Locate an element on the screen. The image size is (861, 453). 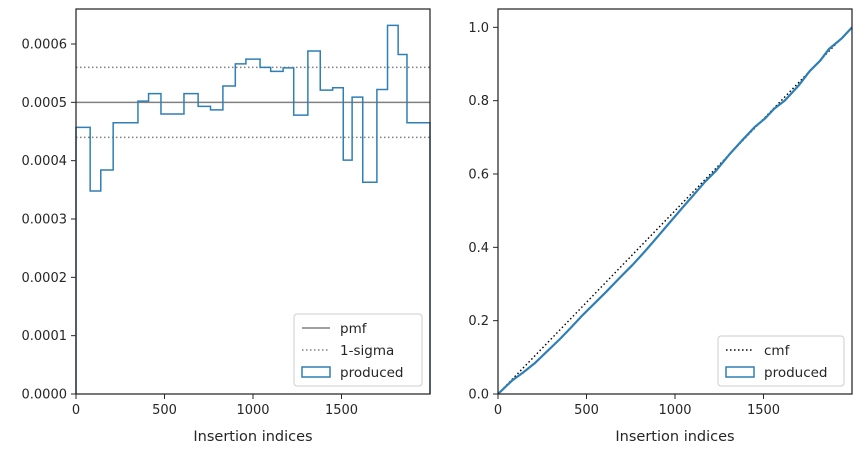
legend-label: 1-sigma is located at coordinates (367, 351).